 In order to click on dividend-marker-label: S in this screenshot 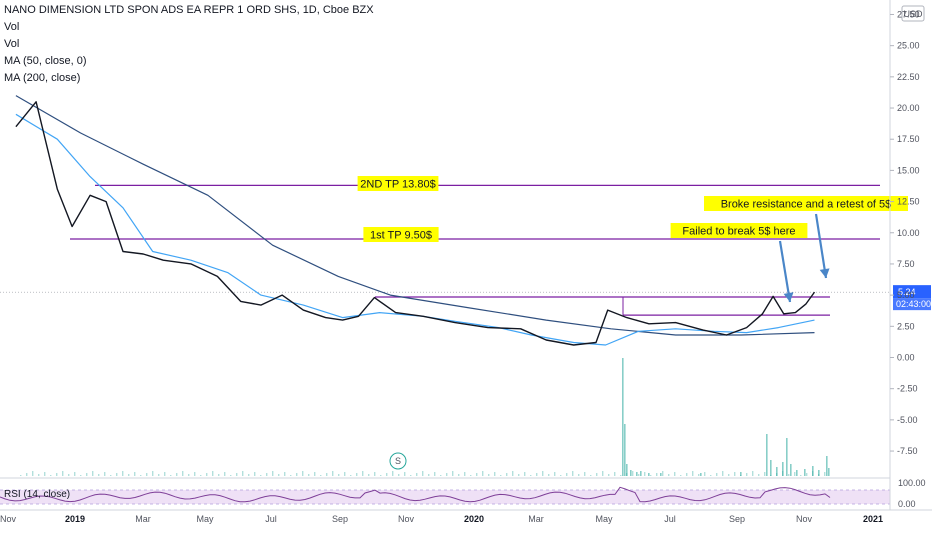, I will do `click(398, 461)`.